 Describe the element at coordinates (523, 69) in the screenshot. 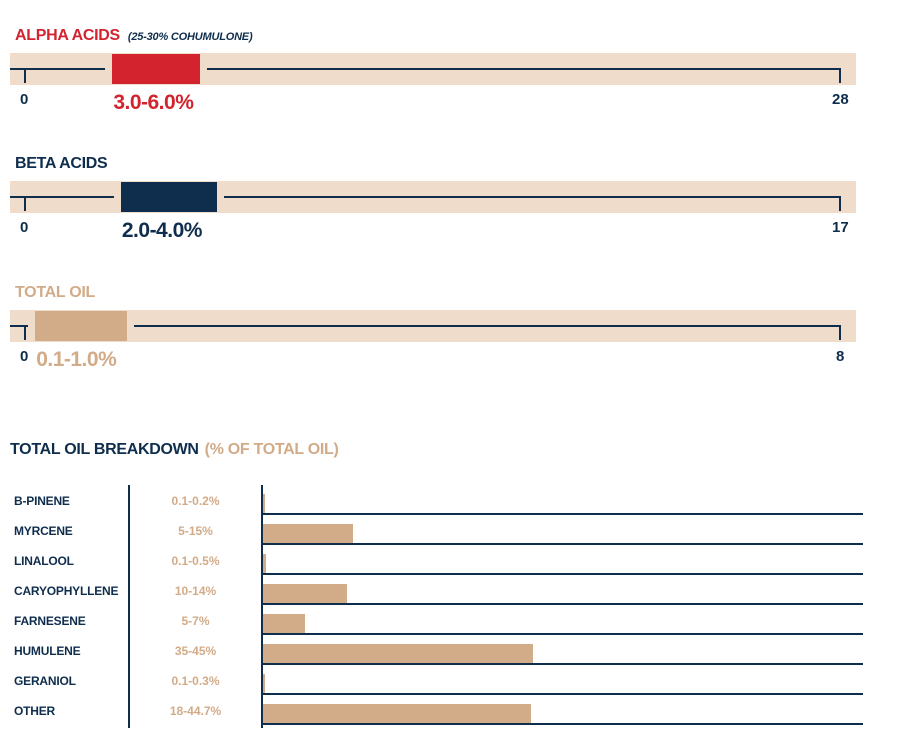

I see `alpha-acids-line-right` at that location.